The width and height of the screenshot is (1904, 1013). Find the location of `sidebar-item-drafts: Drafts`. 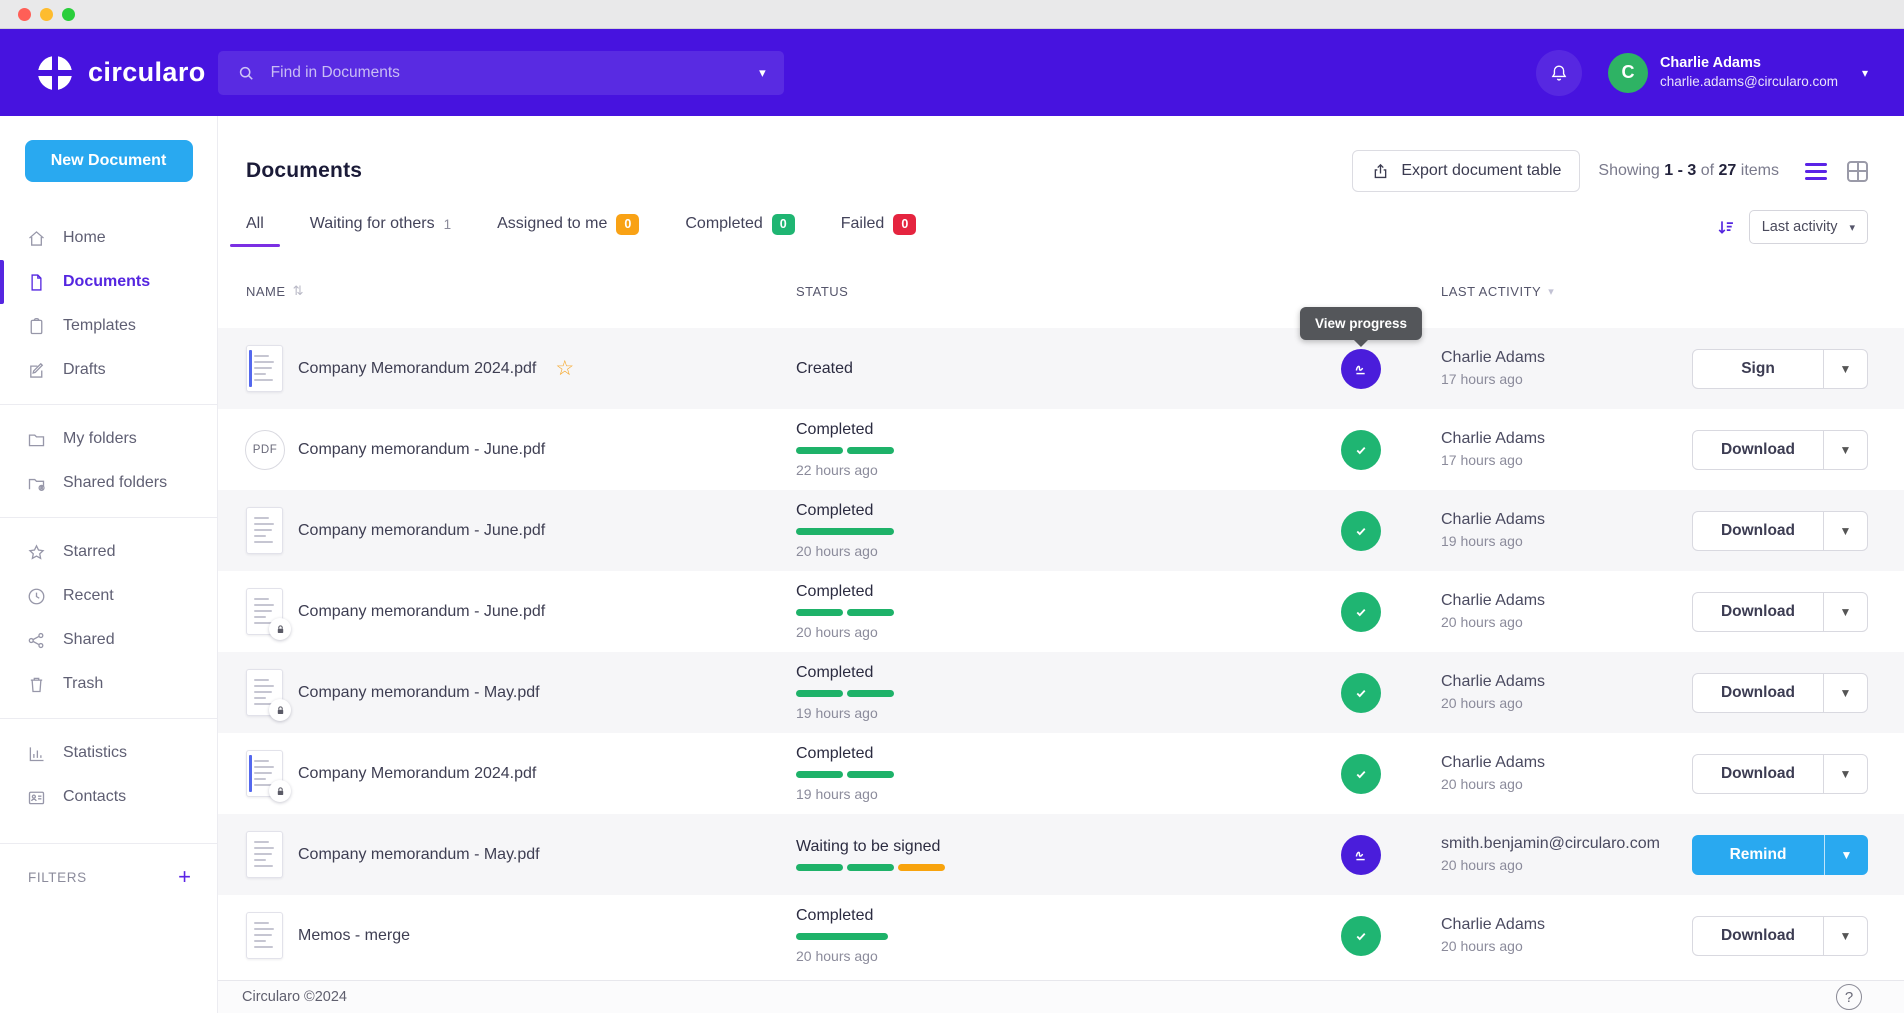

sidebar-item-drafts: Drafts is located at coordinates (108, 370).